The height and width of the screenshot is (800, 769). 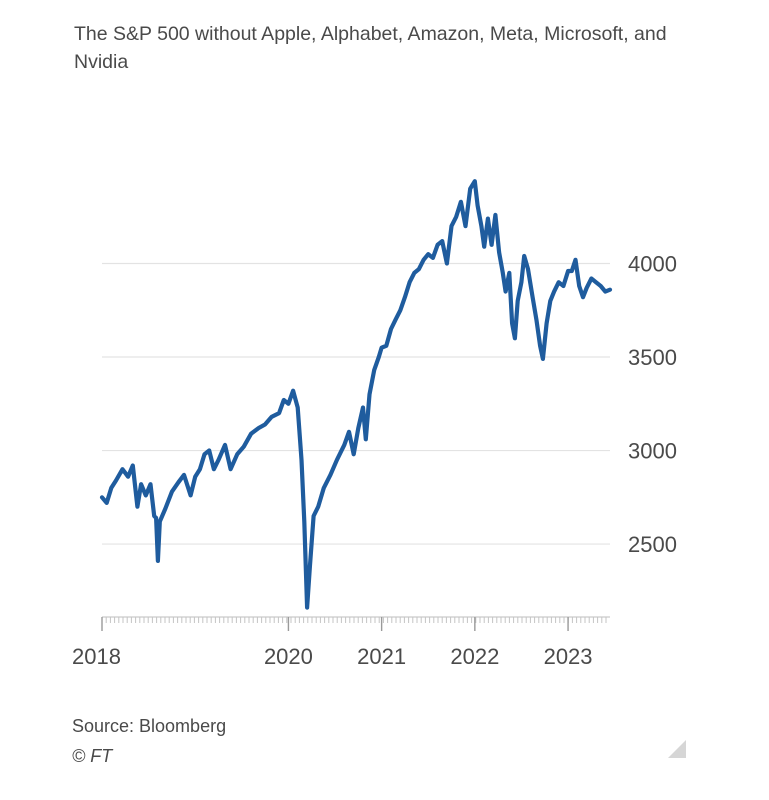 What do you see at coordinates (652, 357) in the screenshot?
I see `y-tick-label: 3500` at bounding box center [652, 357].